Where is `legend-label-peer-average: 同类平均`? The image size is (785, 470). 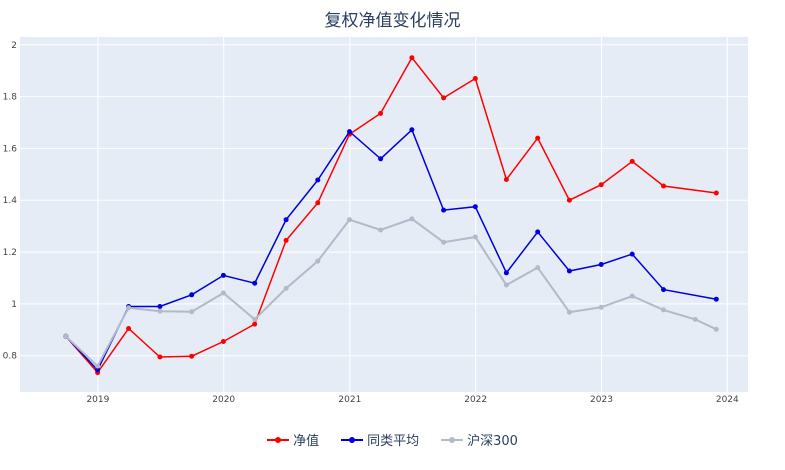 legend-label-peer-average: 同类平均 is located at coordinates (393, 441).